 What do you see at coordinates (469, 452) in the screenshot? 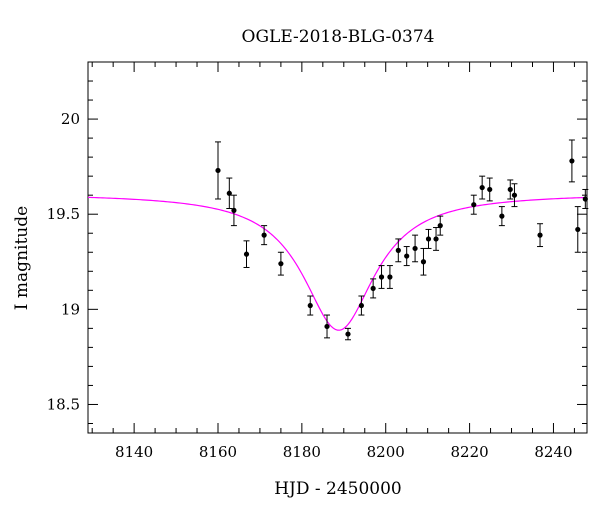
I see `x-tick-label: 8220` at bounding box center [469, 452].